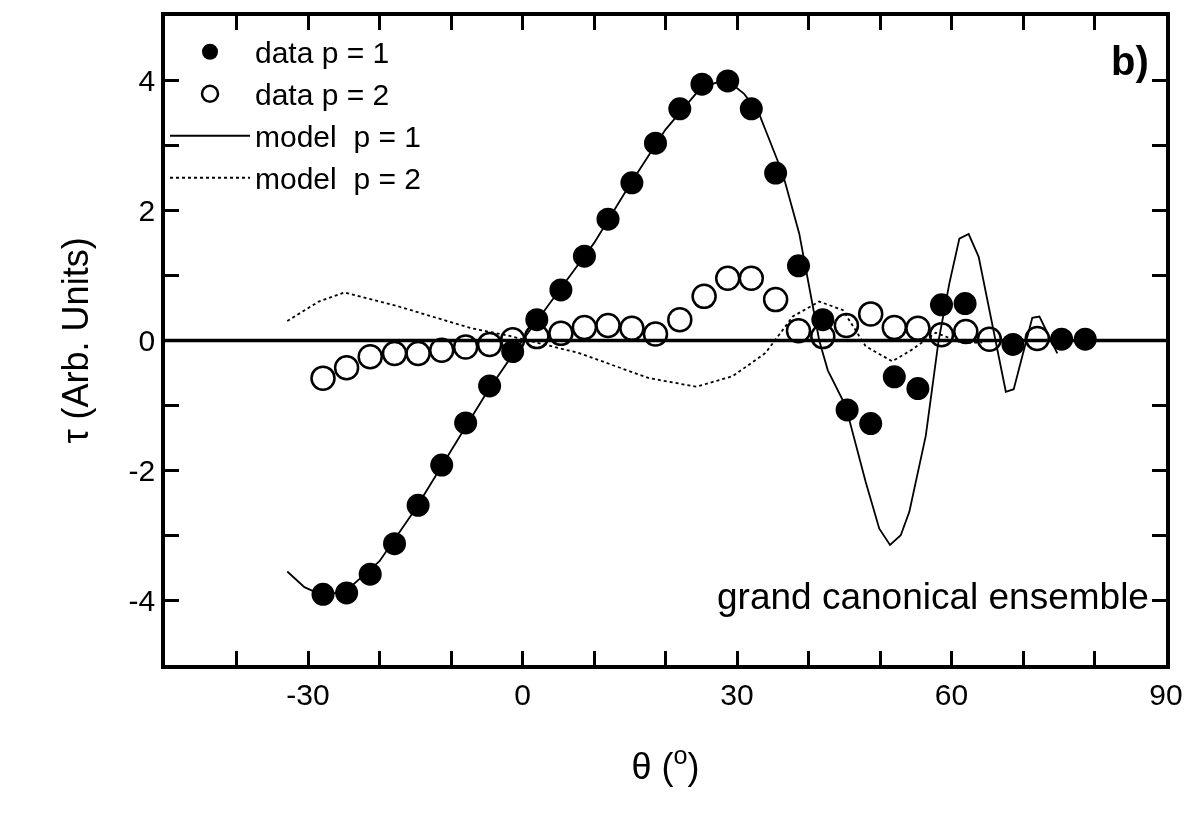 The image size is (1195, 837). Describe the element at coordinates (147, 211) in the screenshot. I see `y-tick-label: 2` at that location.